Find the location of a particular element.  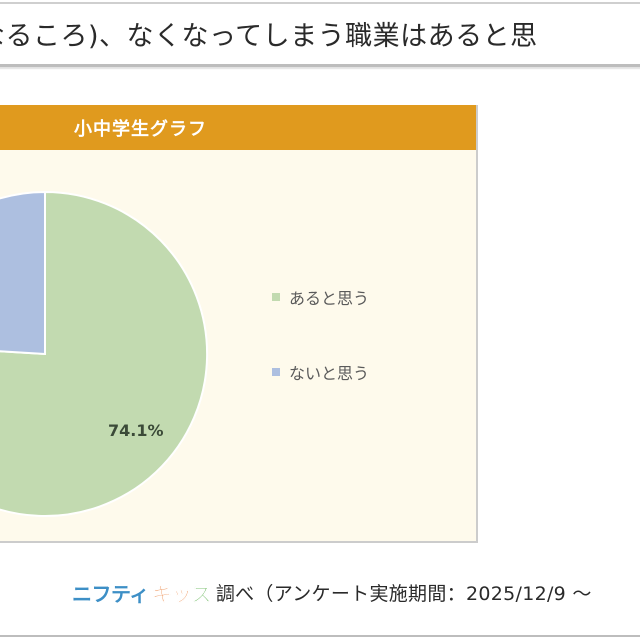

legend-label: あると思う is located at coordinates (329, 298).